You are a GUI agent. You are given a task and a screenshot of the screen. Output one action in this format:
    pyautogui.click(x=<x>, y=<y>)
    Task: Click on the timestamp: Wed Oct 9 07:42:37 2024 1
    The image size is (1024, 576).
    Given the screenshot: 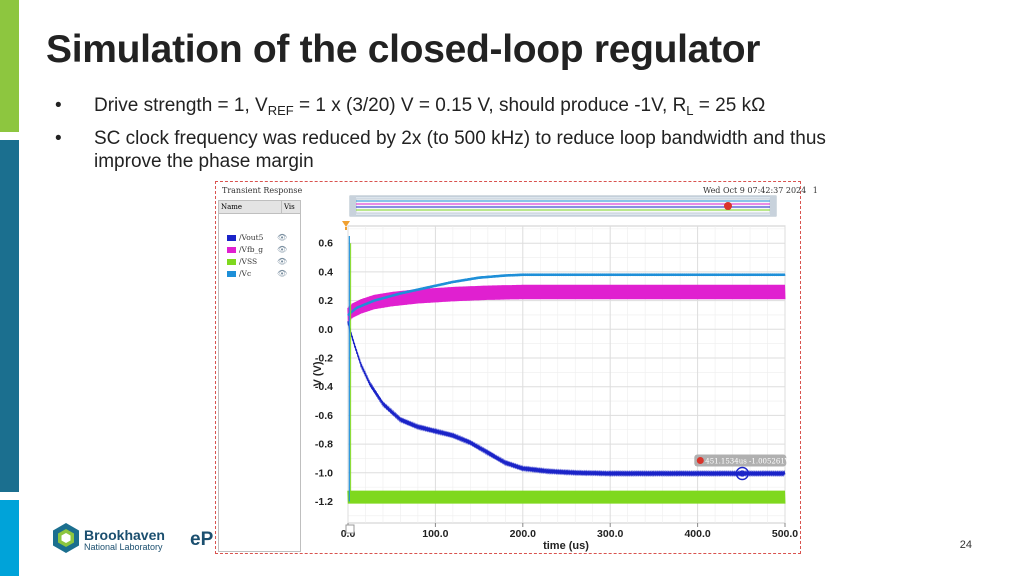 What is the action you would take?
    pyautogui.click(x=760, y=190)
    